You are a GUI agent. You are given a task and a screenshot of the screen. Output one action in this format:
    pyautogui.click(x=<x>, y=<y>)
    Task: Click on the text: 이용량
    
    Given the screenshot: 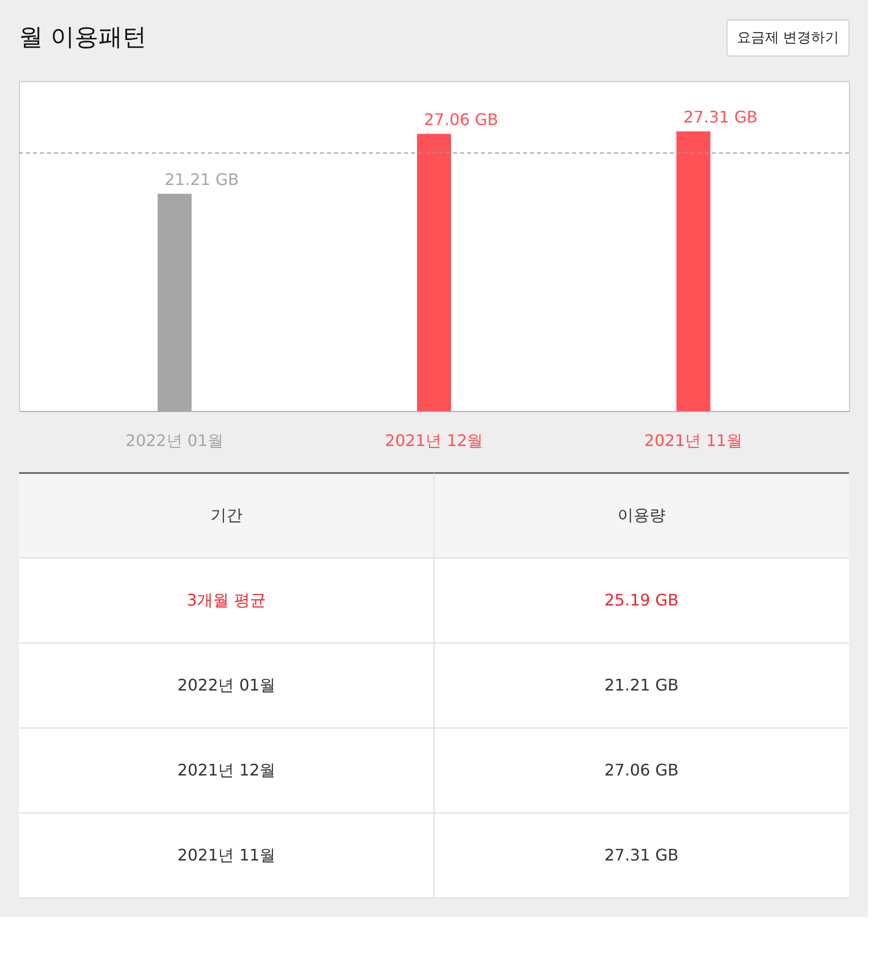 What is the action you would take?
    pyautogui.click(x=642, y=515)
    